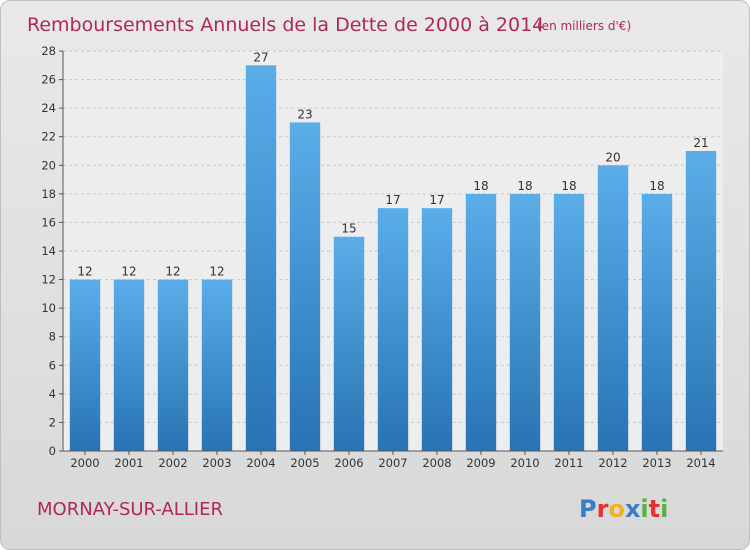 This screenshot has height=550, width=750. I want to click on x-tick-label: 2010, so click(524, 463).